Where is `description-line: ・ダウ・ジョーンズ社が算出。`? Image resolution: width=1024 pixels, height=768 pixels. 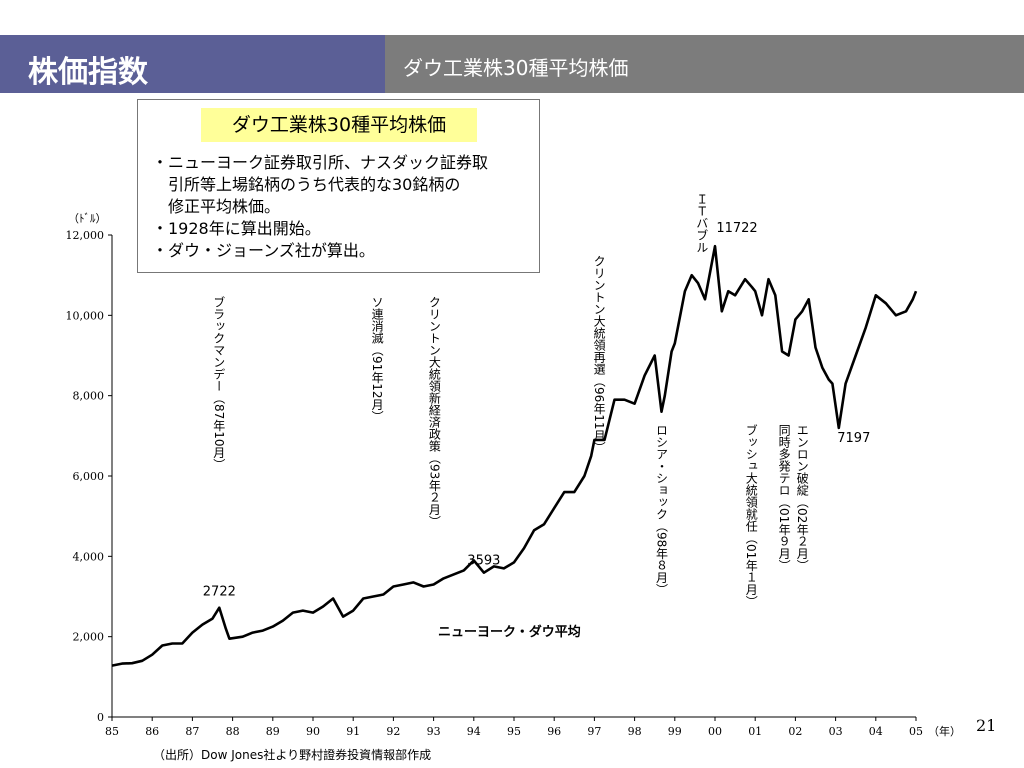
description-line: ・ダウ・ジョーンズ社が算出。 is located at coordinates (263, 250).